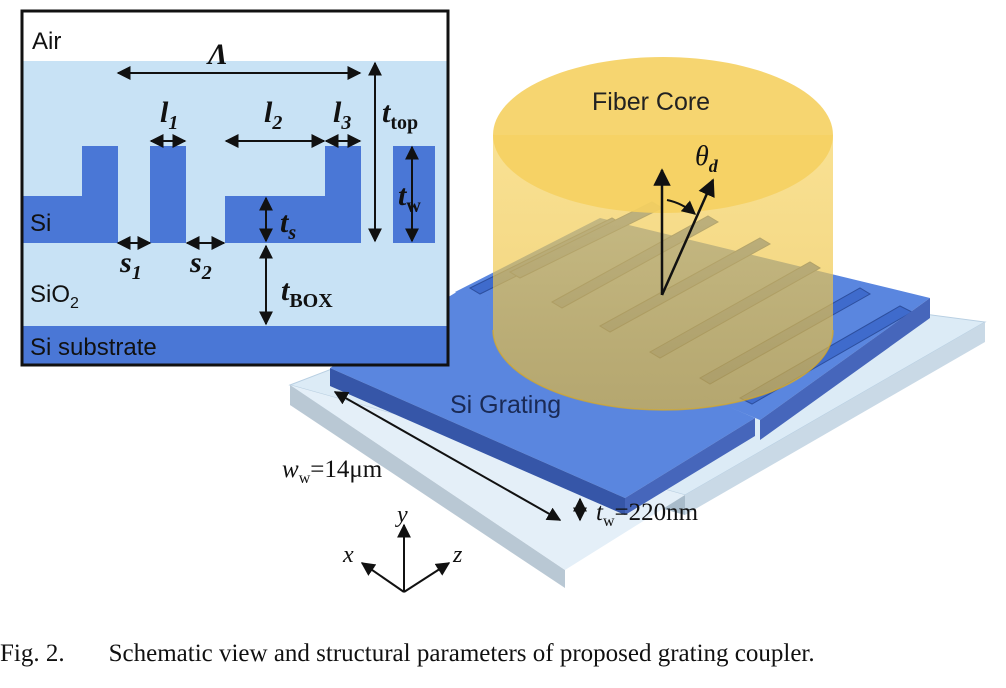 This screenshot has height=688, width=1006. I want to click on theta-label: θd, so click(707, 158).